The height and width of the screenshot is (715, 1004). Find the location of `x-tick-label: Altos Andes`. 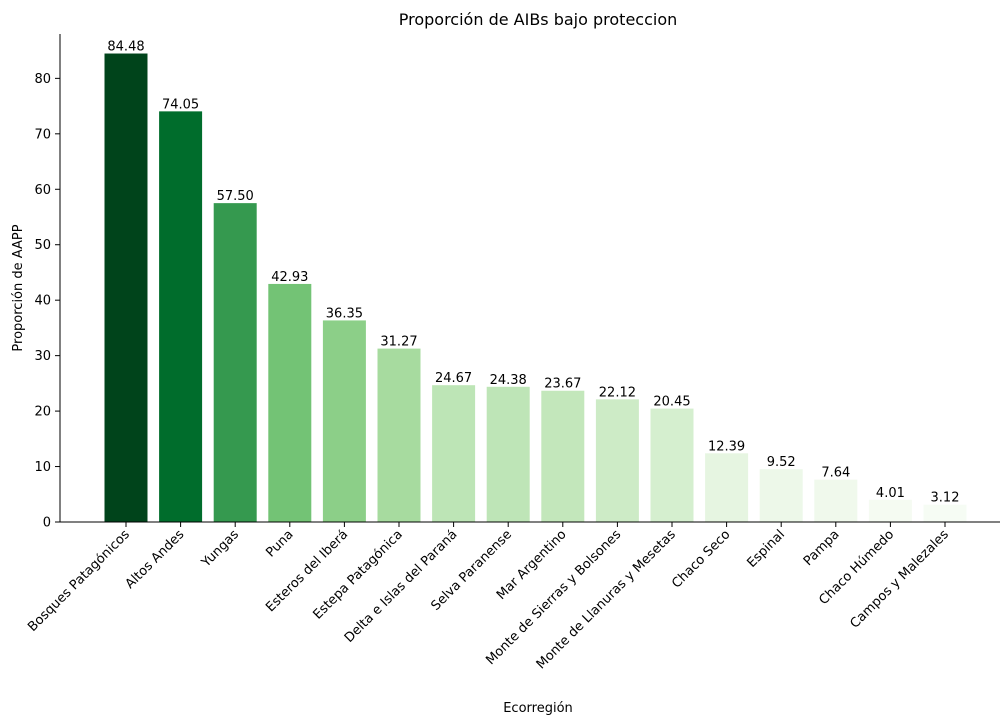

x-tick-label: Altos Andes is located at coordinates (155, 559).